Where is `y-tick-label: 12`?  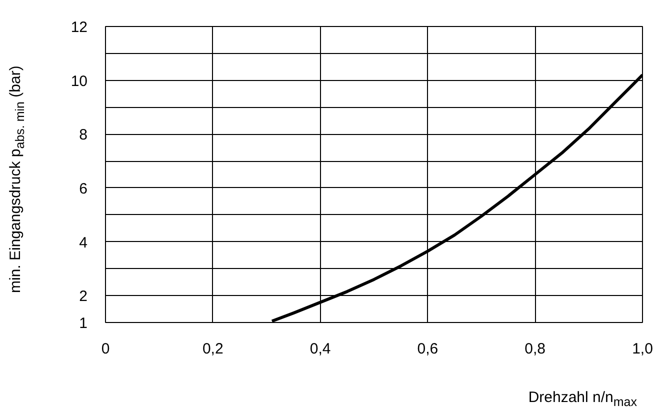
y-tick-label: 12 is located at coordinates (79, 27).